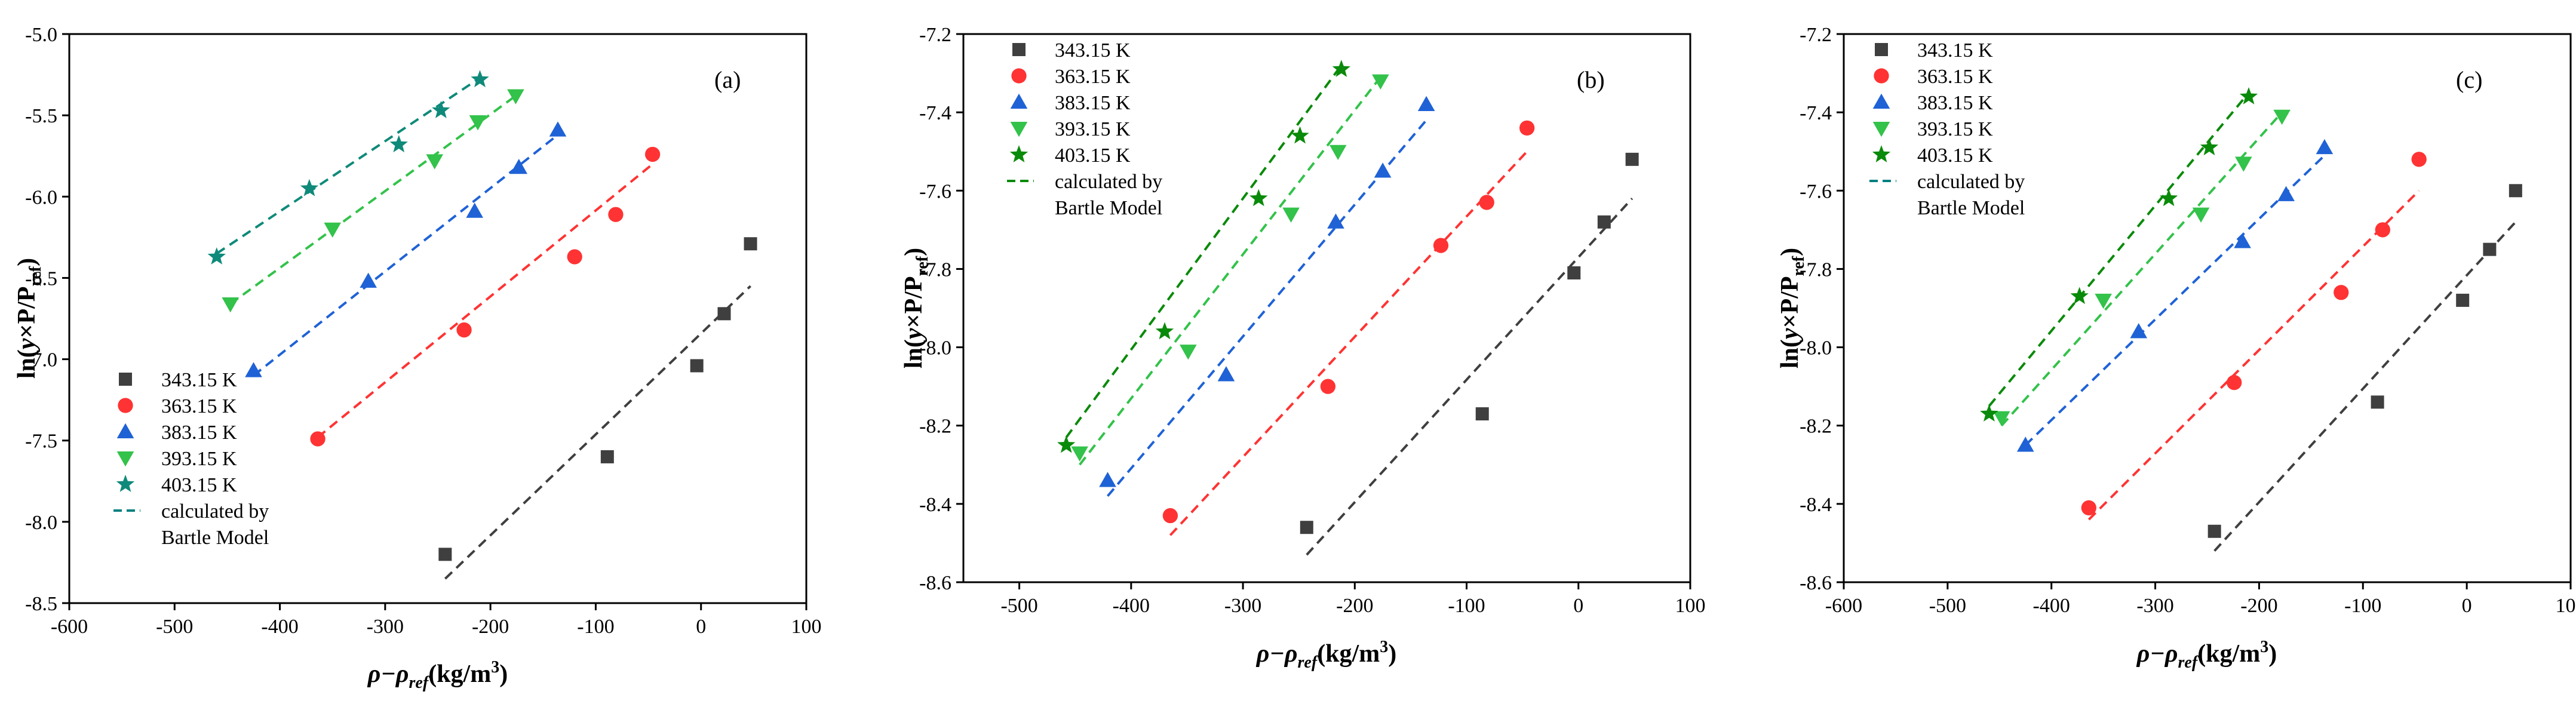  What do you see at coordinates (1816, 427) in the screenshot?
I see `y-tick-label: -8.2` at bounding box center [1816, 427].